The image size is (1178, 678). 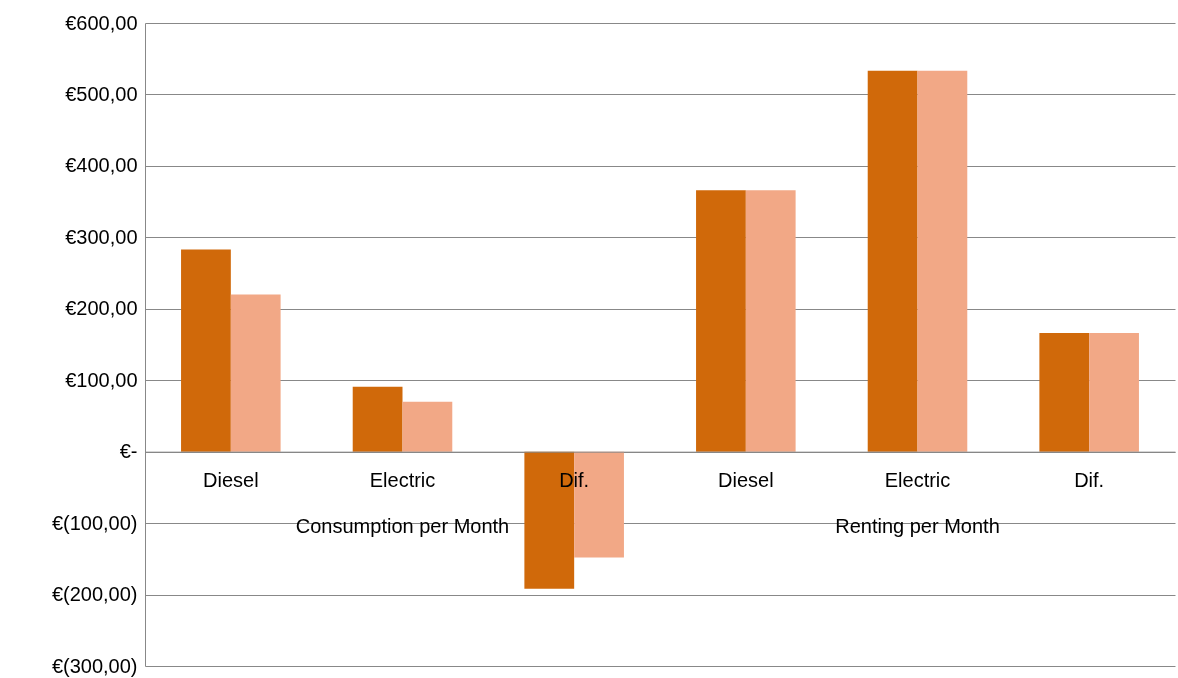 I want to click on y-tick-label: €600,00, so click(x=101, y=22).